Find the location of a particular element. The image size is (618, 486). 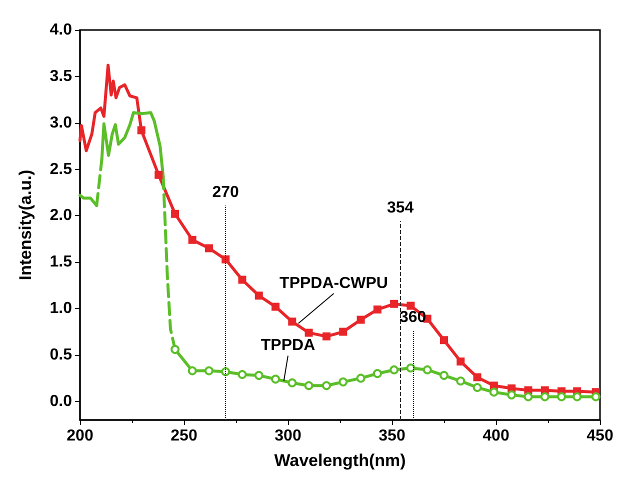

series-label: TPPDA-CWPU is located at coordinates (334, 283).